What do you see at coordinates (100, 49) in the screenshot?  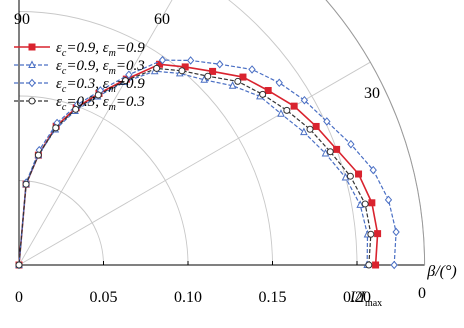 I see `legend-label: εc=0.9, εm=0.9` at bounding box center [100, 49].